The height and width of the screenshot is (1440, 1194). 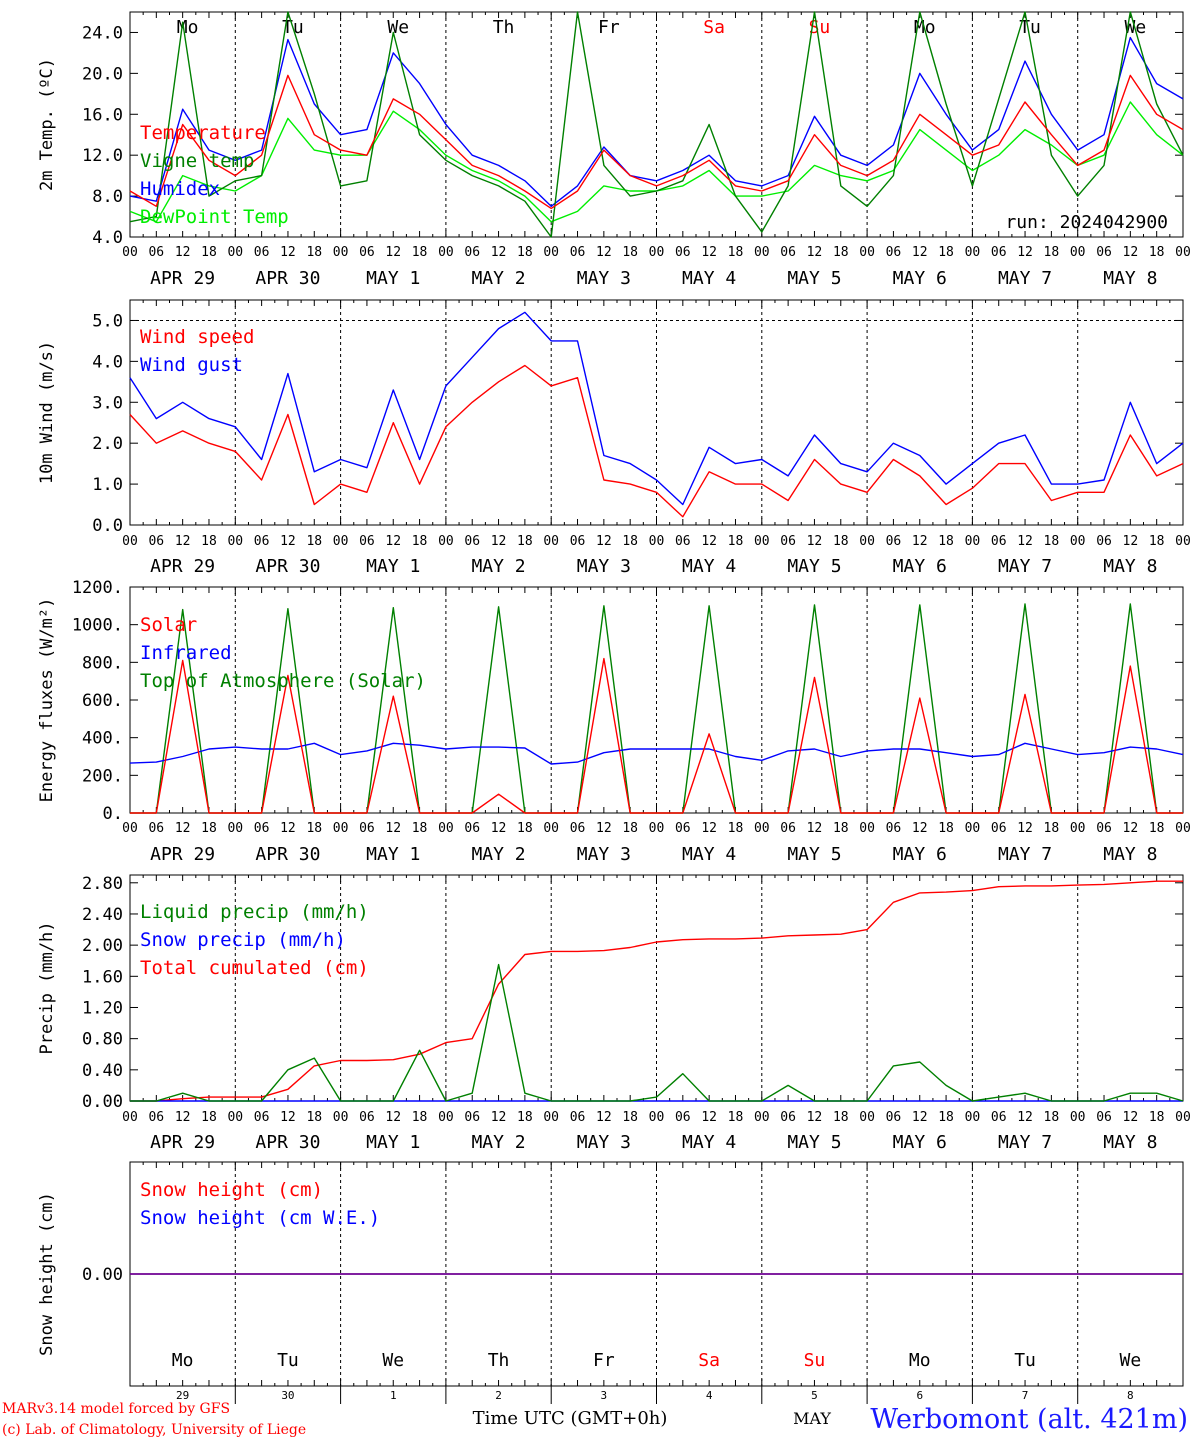 I want to click on weekday-label: We, so click(x=398, y=27).